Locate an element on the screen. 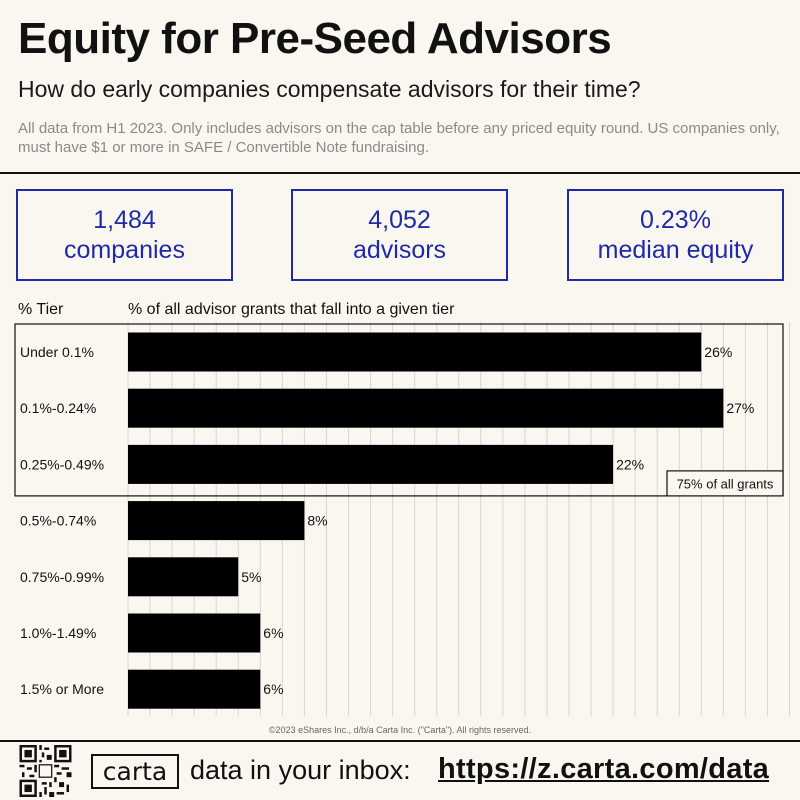  stat-label: advisors is located at coordinates (399, 250).